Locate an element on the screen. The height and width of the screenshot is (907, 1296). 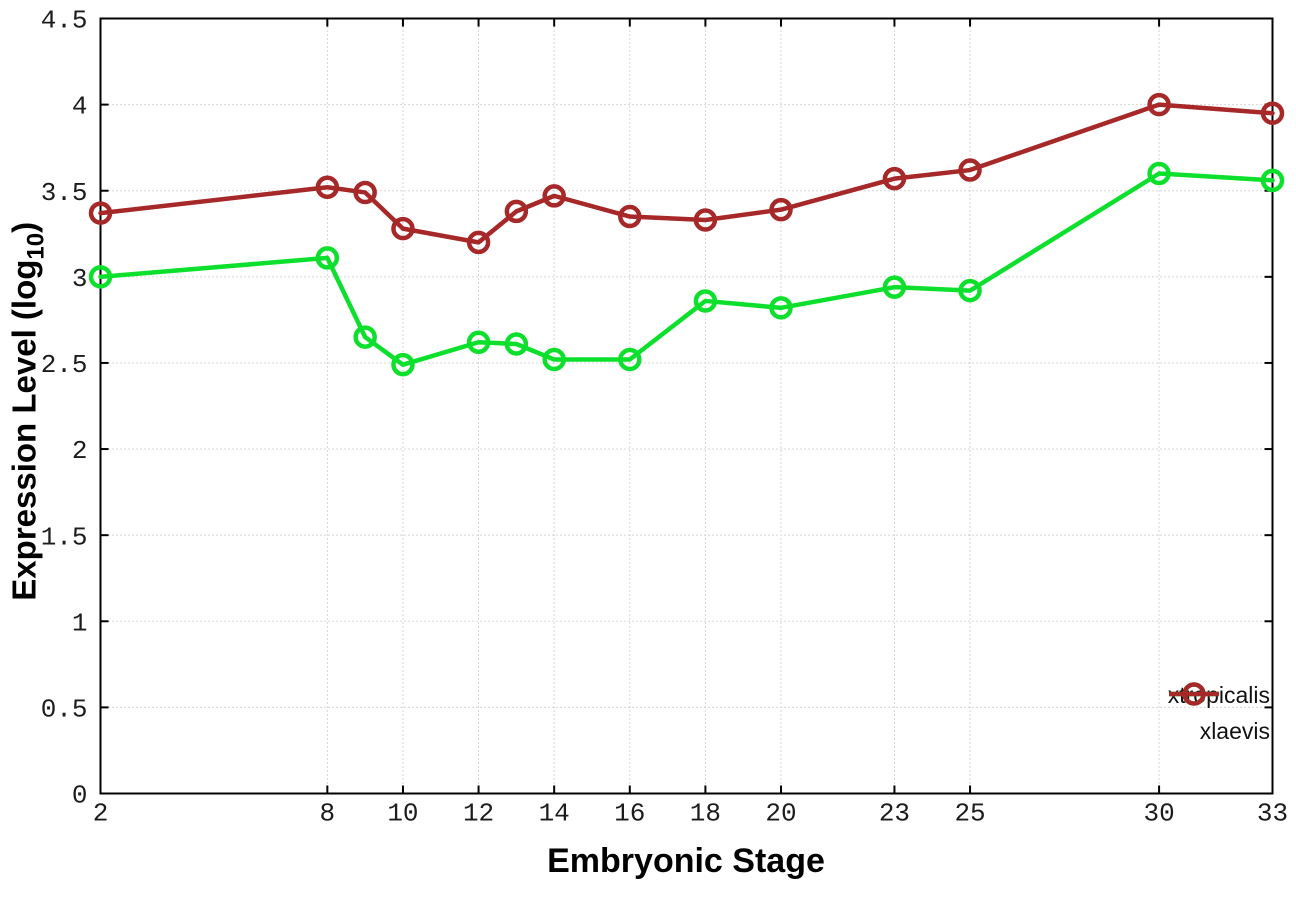
x-tick-label-12: 12 is located at coordinates (478, 814).